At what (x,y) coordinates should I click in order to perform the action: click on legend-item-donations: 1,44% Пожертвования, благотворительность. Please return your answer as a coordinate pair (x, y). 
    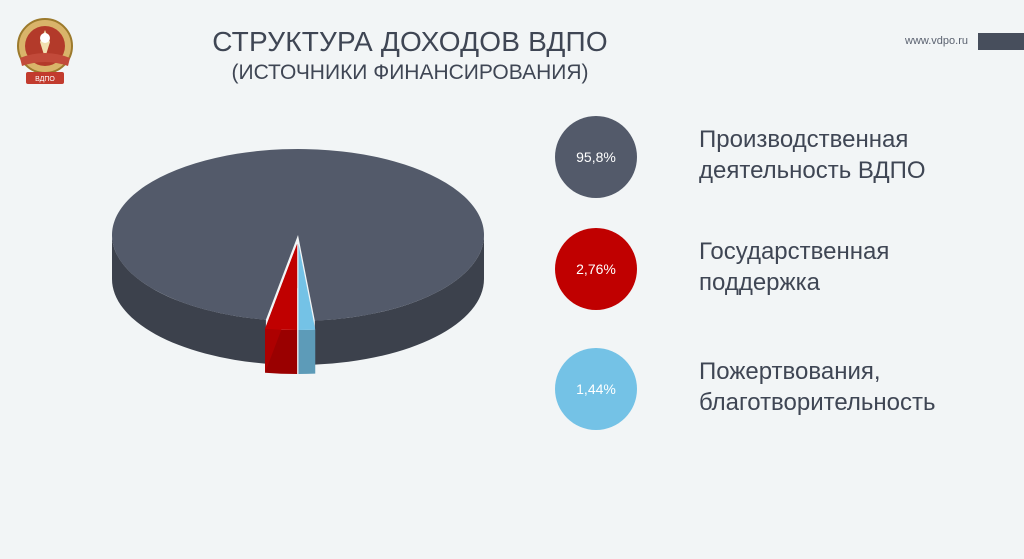
    Looking at the image, I should click on (785, 390).